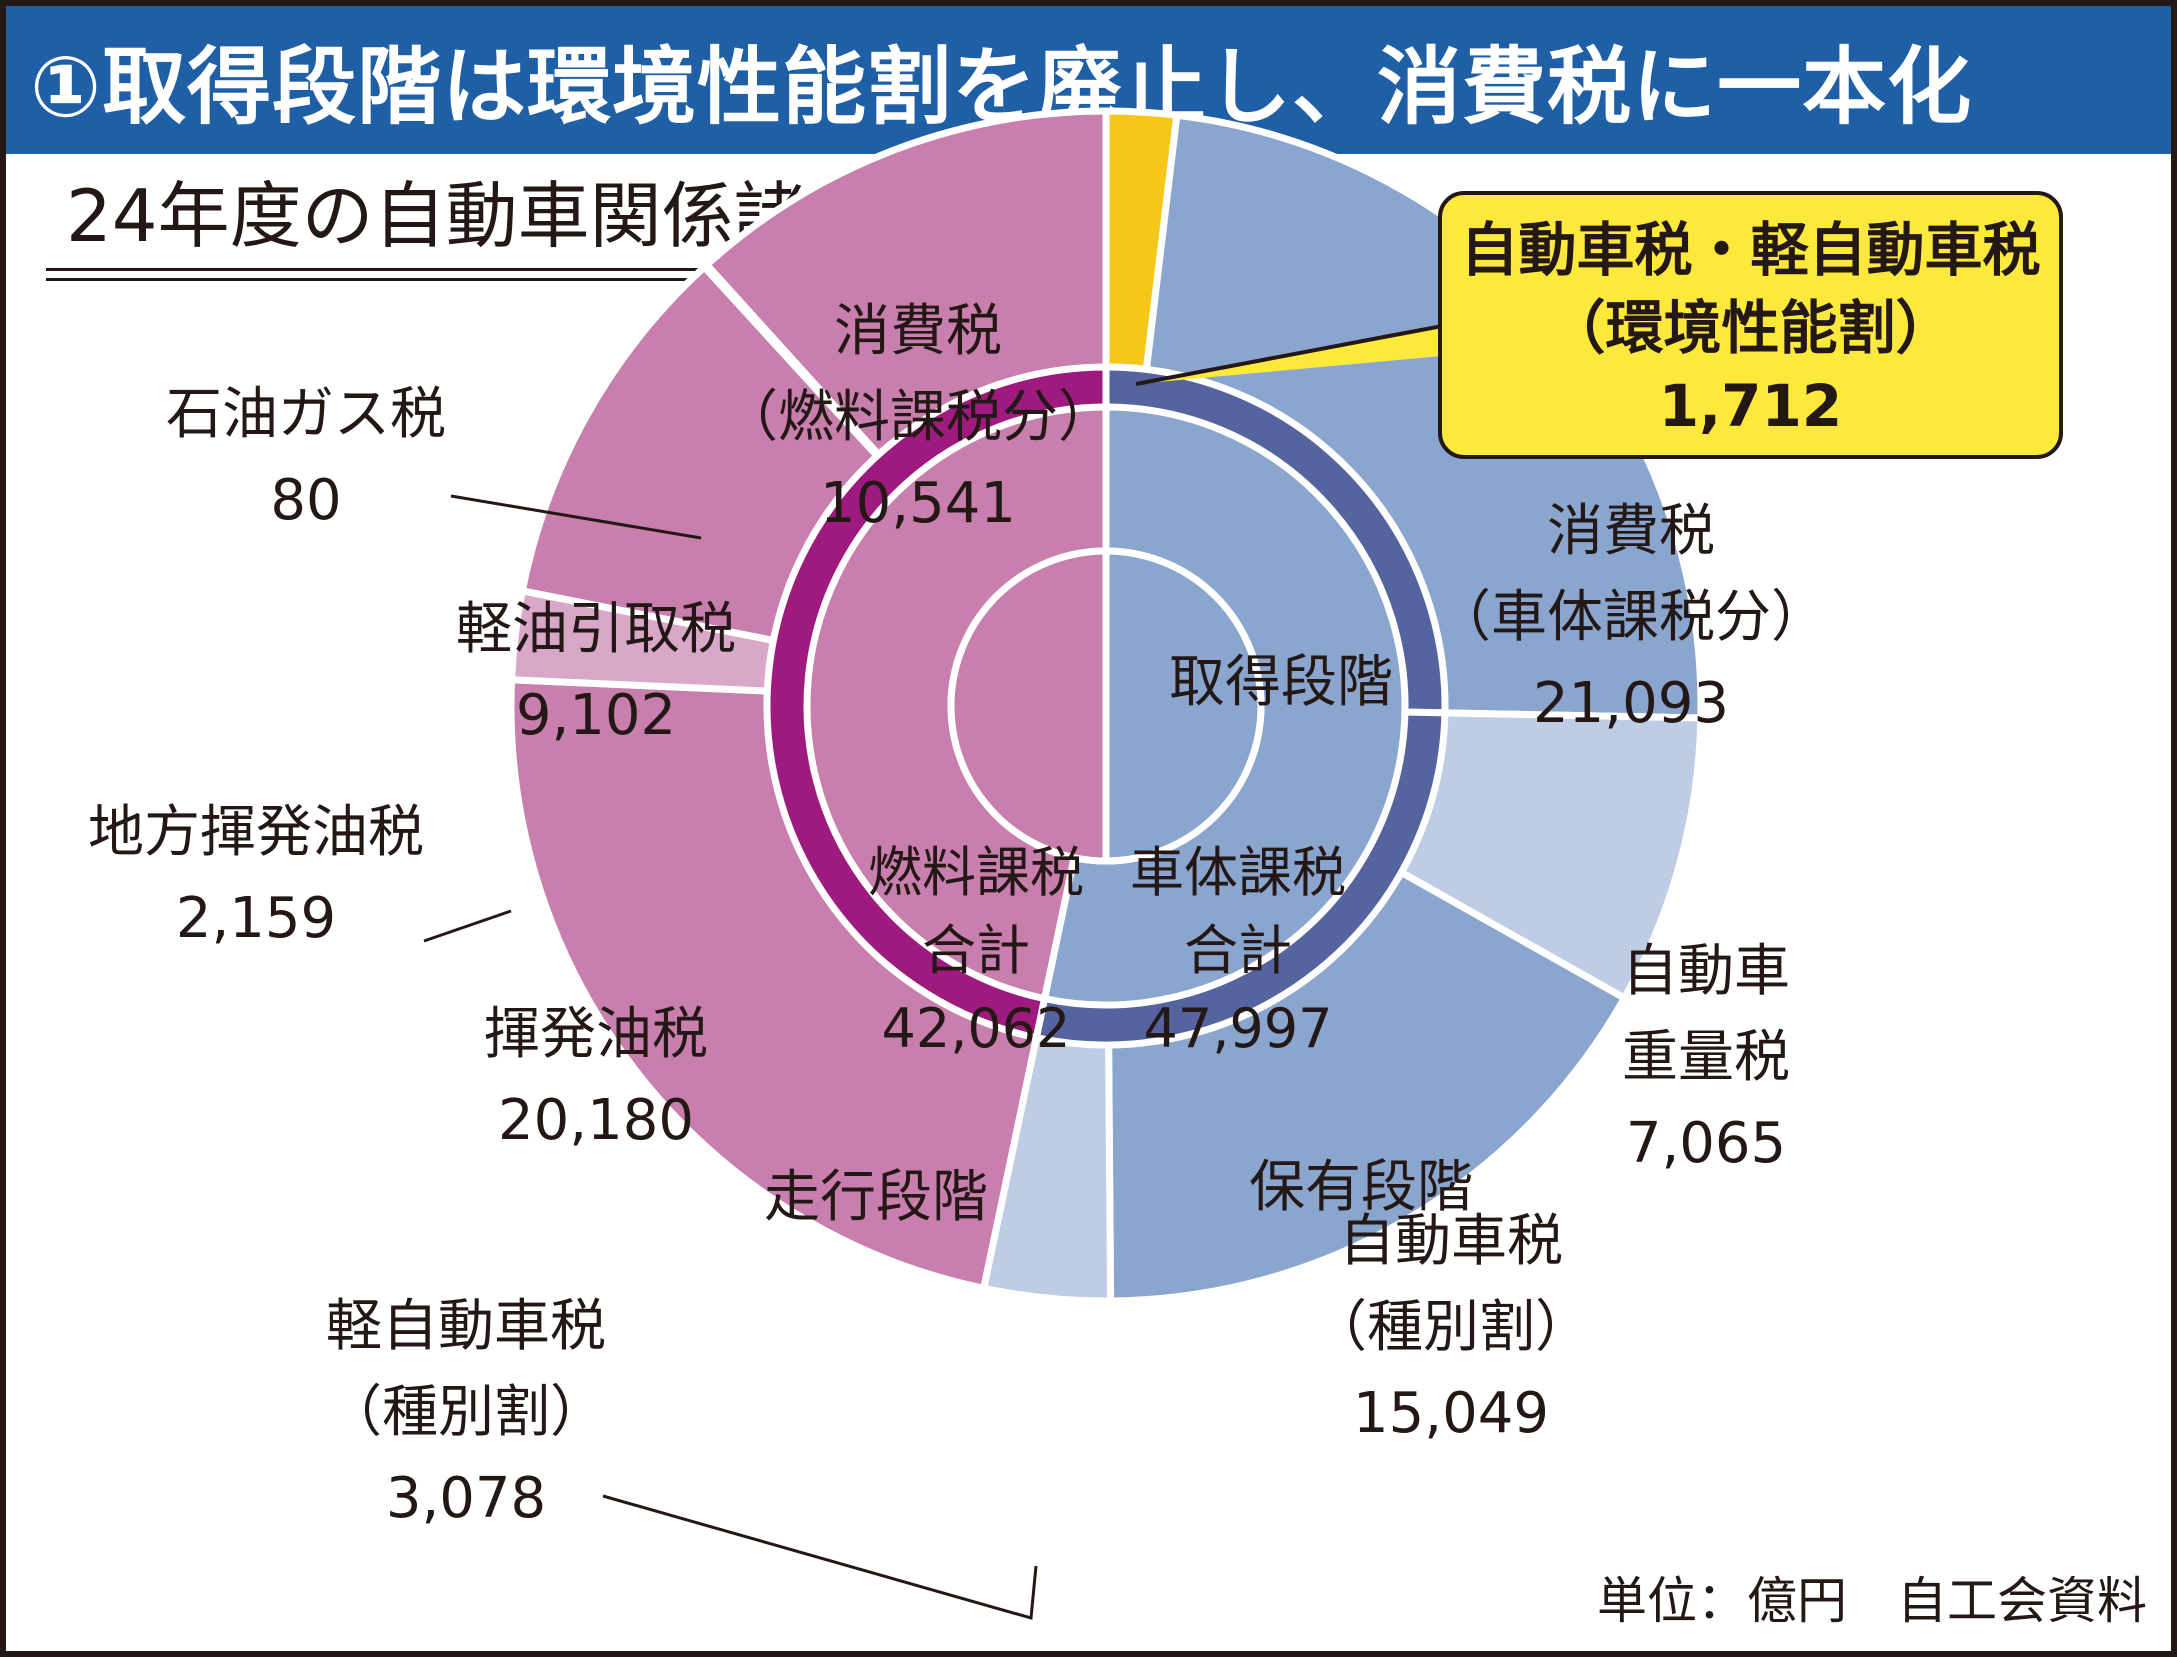  What do you see at coordinates (466, 1412) in the screenshot?
I see `outer-label-4-line-1: （種別割）` at bounding box center [466, 1412].